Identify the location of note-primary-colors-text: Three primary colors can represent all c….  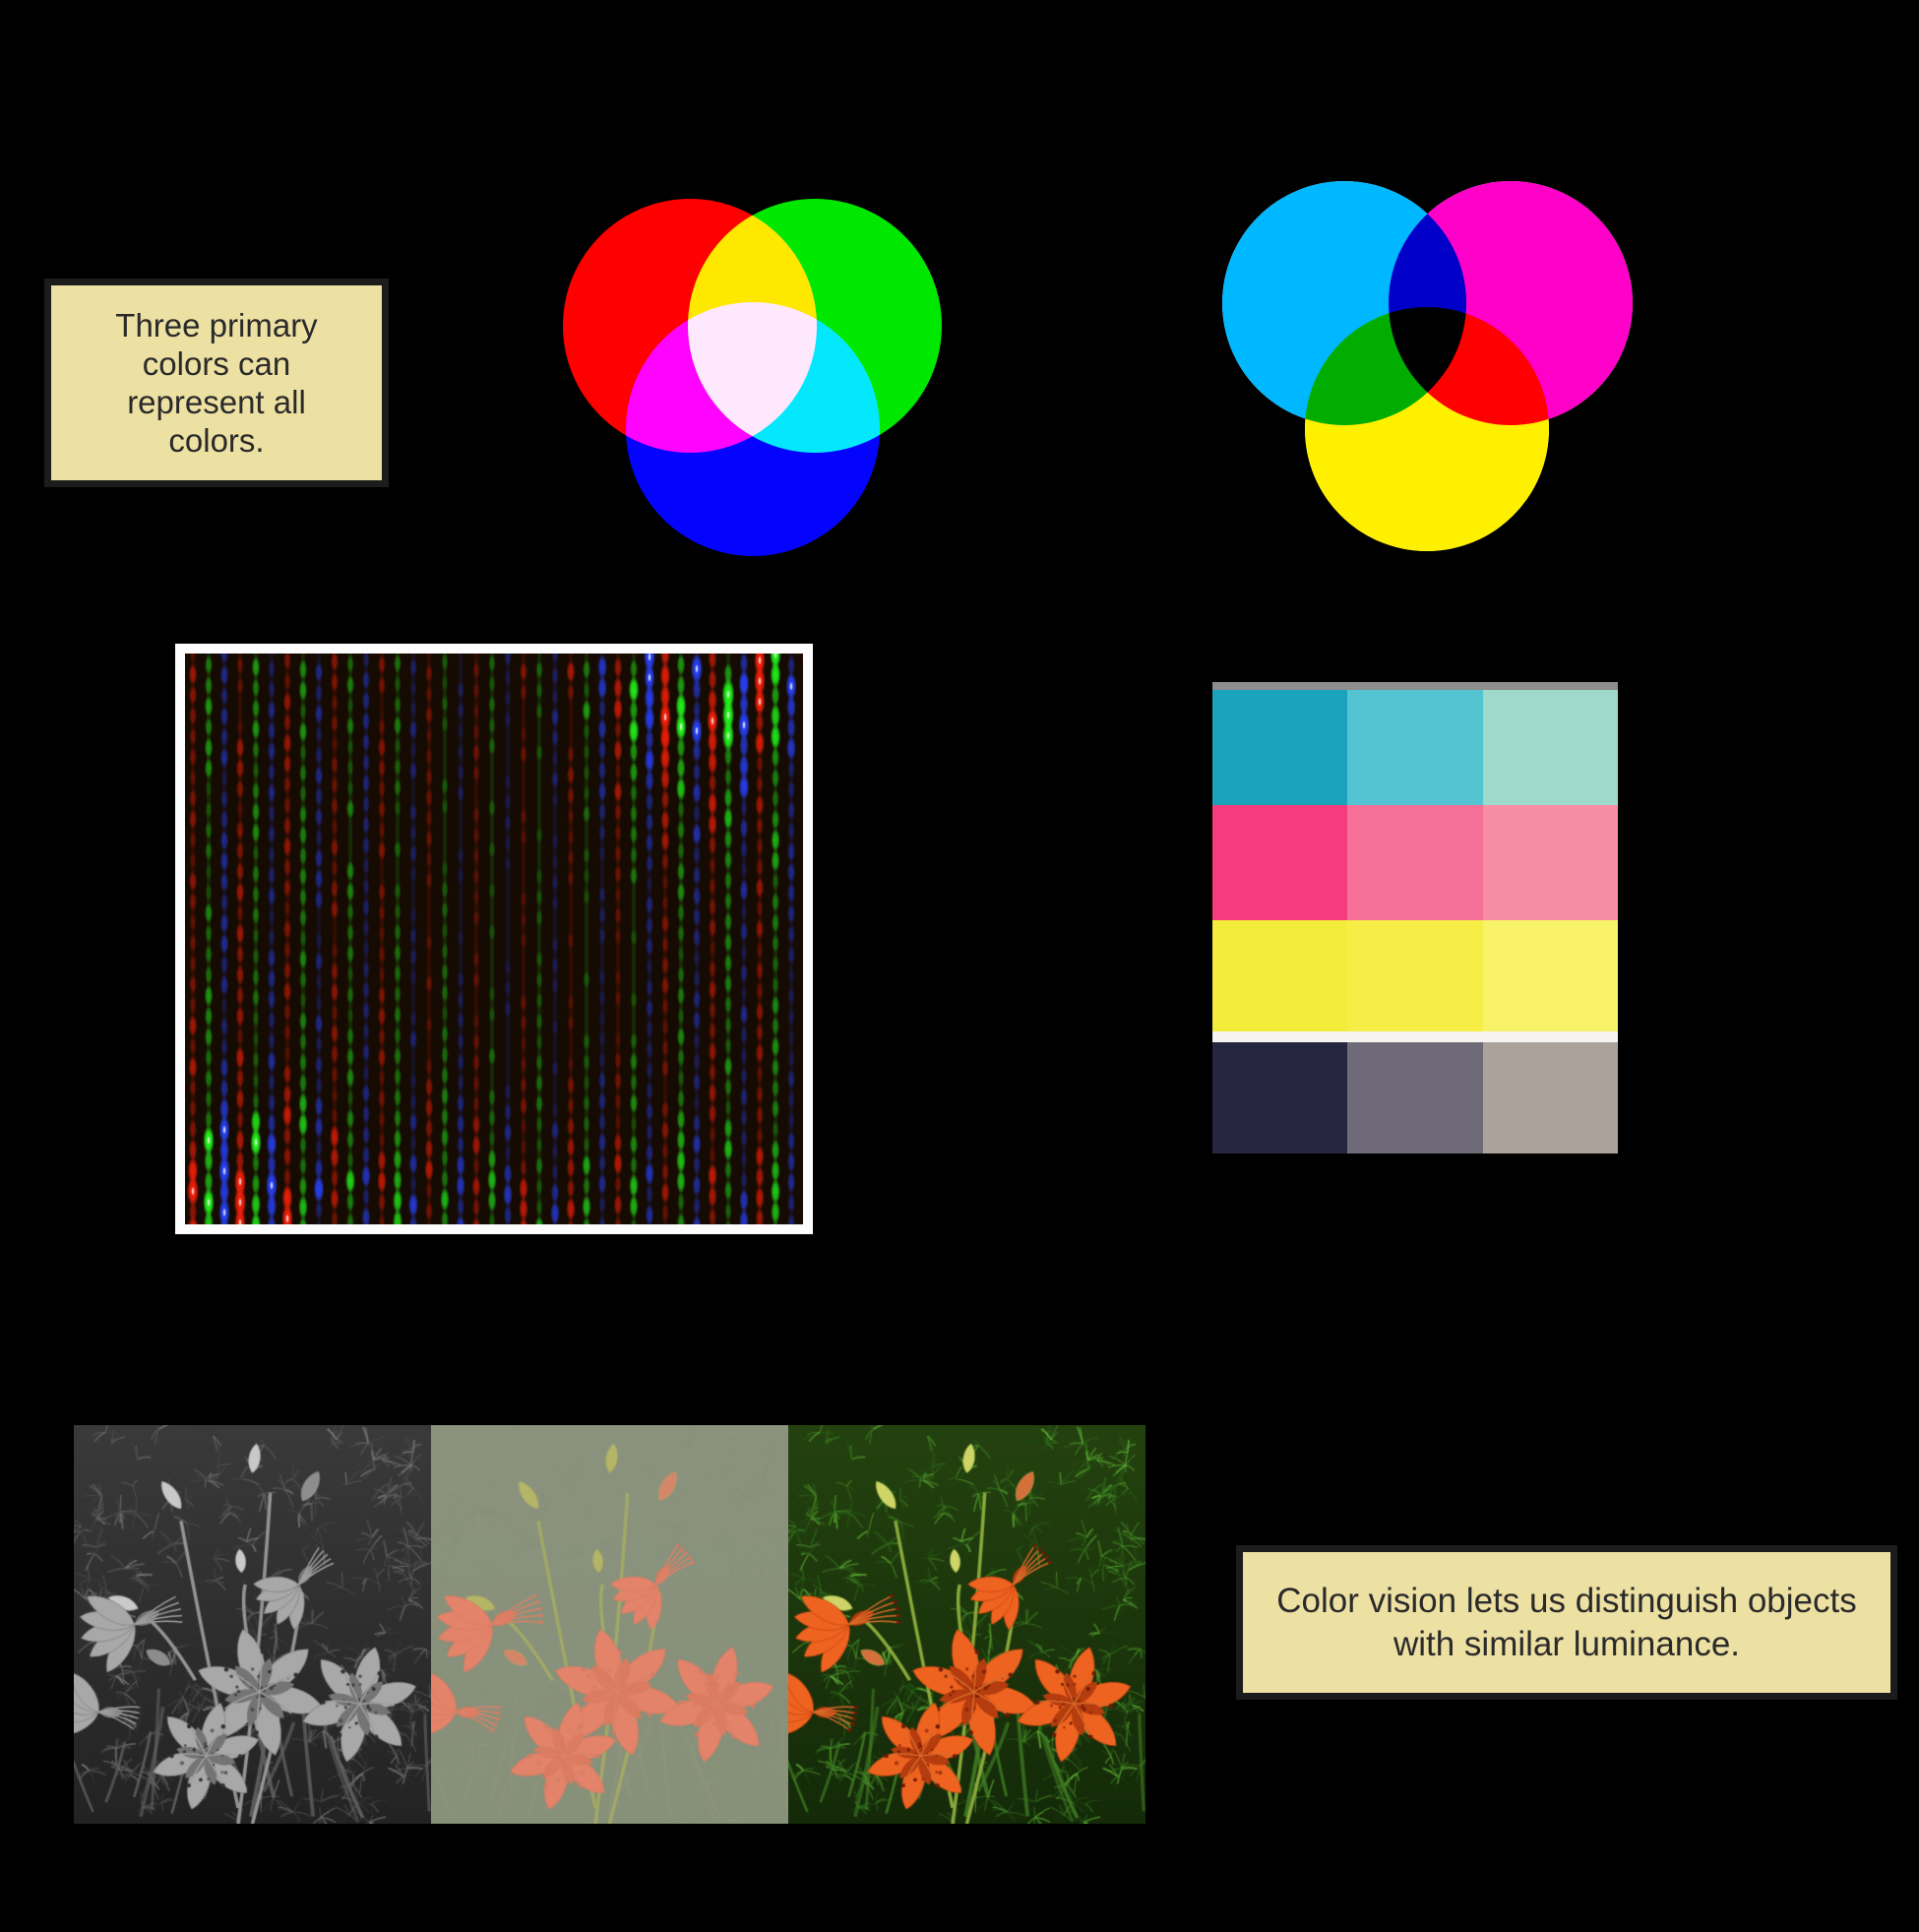
(217, 383).